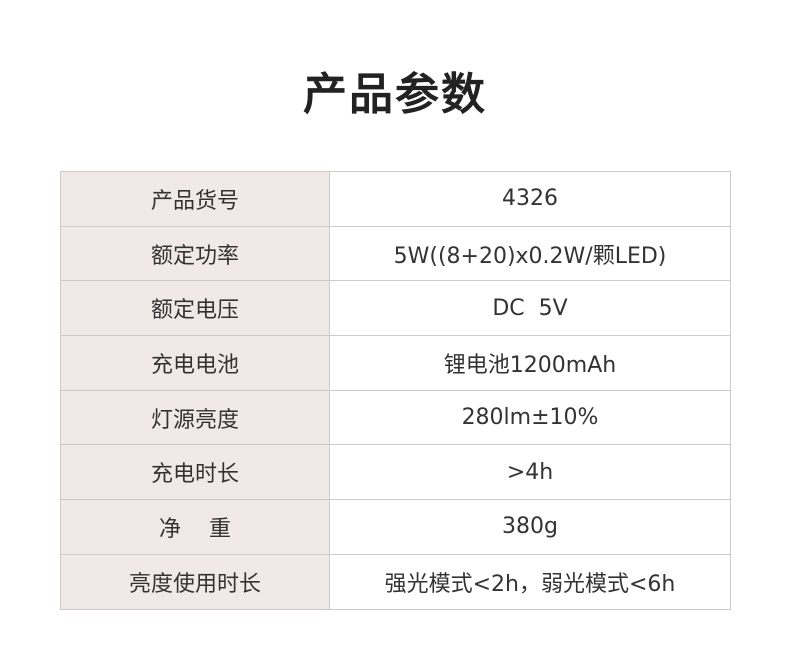 The height and width of the screenshot is (651, 790). Describe the element at coordinates (195, 472) in the screenshot. I see `spec-label: 充电时长` at that location.